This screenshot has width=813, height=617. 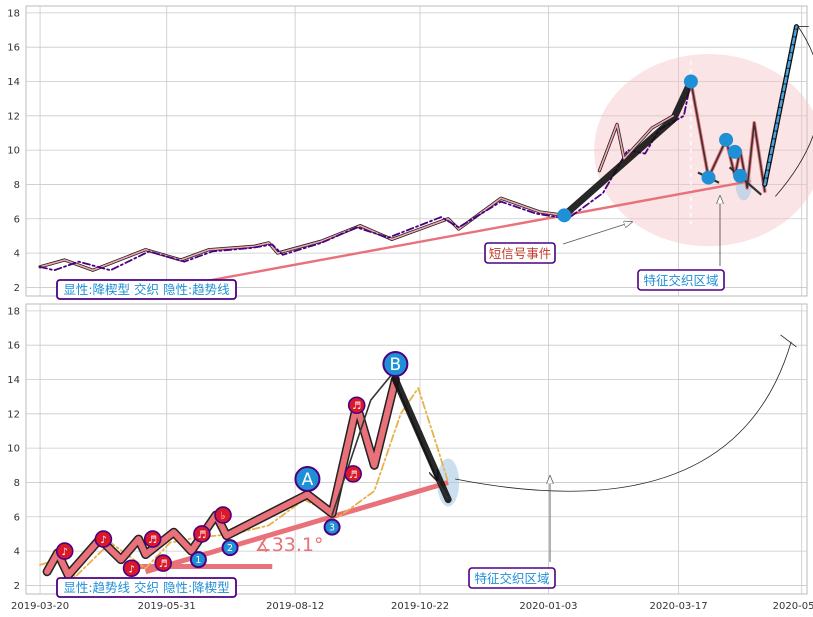 What do you see at coordinates (289, 545) in the screenshot?
I see `angle-label: ∡33.1°` at bounding box center [289, 545].